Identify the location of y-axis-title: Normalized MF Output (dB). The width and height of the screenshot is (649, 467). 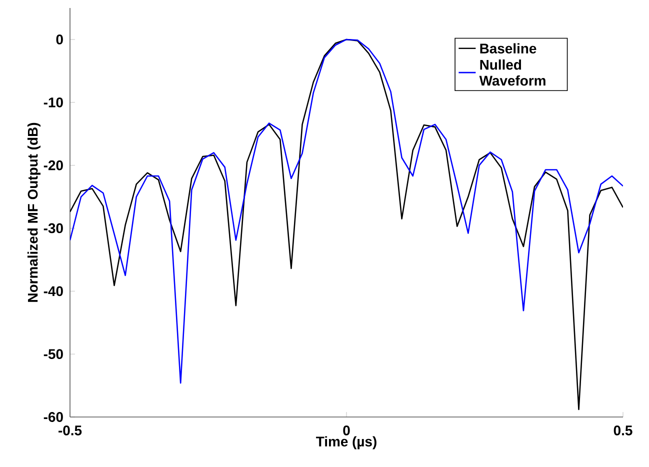
(33, 212).